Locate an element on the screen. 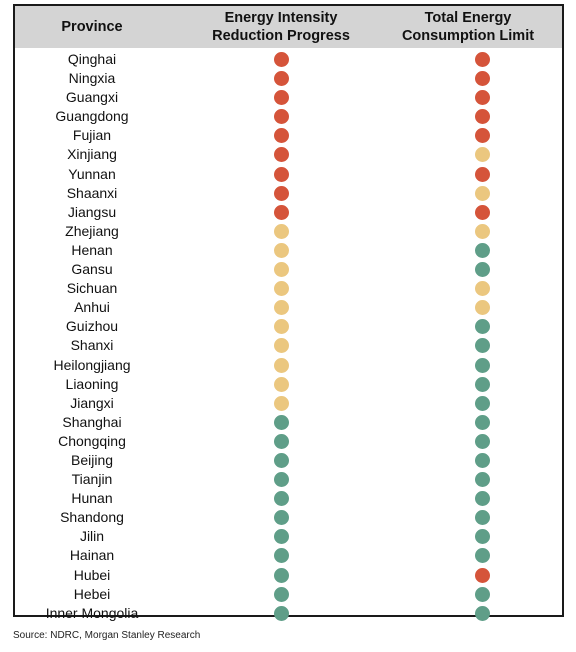  province-label: Guizhou is located at coordinates (92, 326).